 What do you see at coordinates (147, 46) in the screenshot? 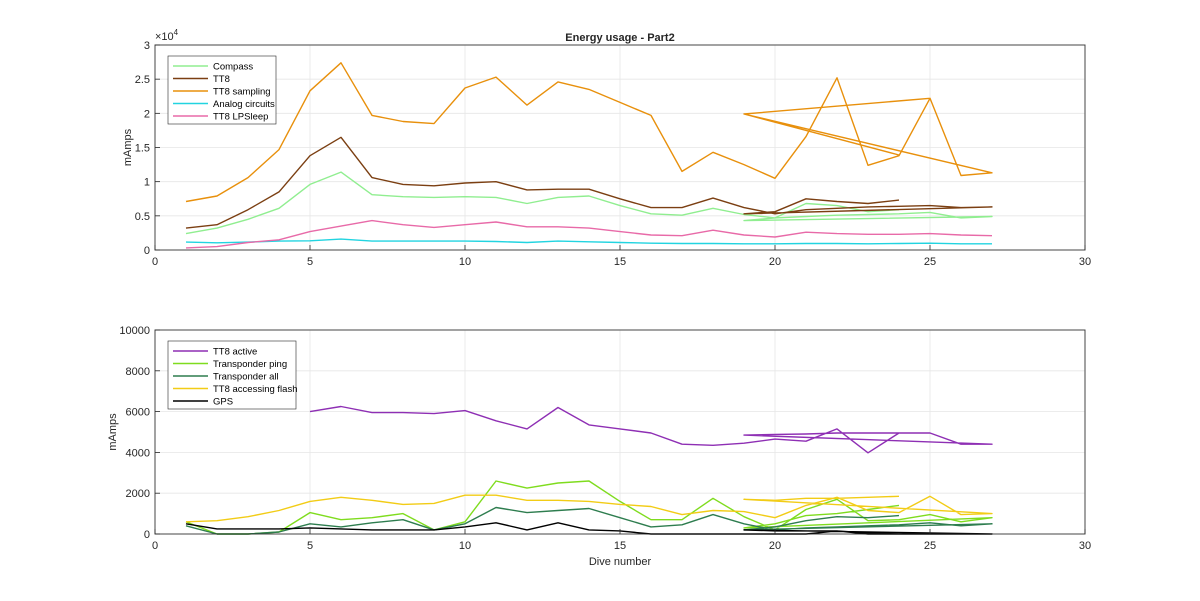
I see `top-y-tick-label: 3` at bounding box center [147, 46].